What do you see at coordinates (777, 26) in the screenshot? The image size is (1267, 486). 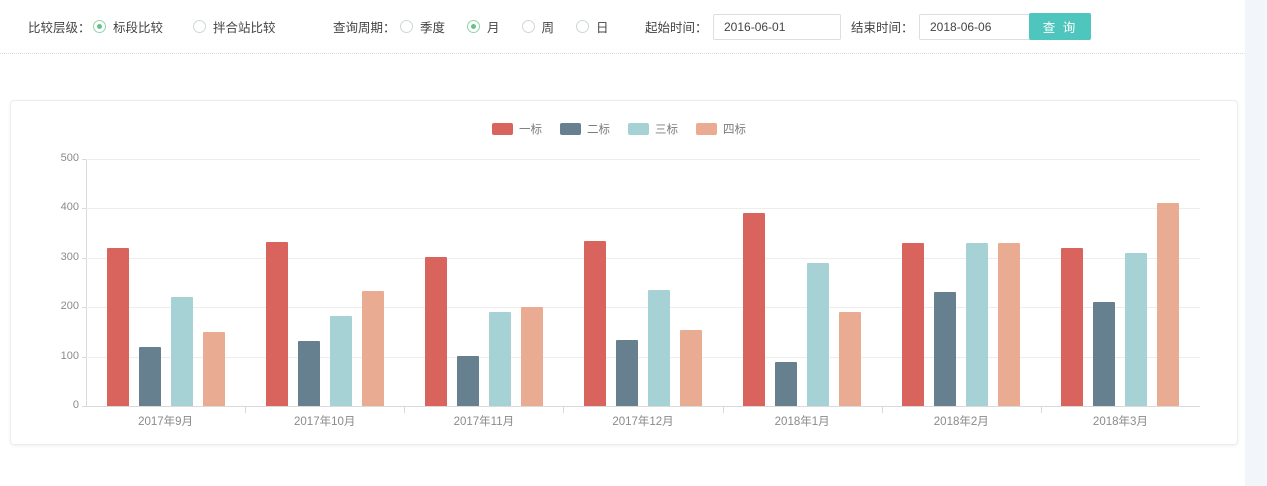 I see `start-time-input: 2016-06-01` at bounding box center [777, 26].